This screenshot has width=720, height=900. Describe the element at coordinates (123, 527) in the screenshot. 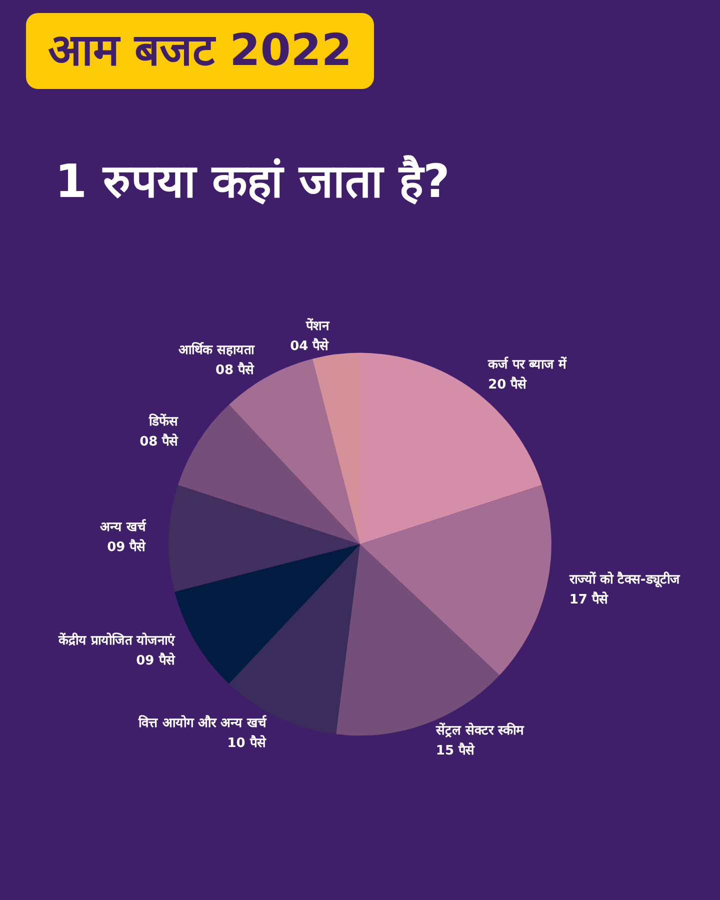

I see `slice-label: अन्य खर्च` at that location.